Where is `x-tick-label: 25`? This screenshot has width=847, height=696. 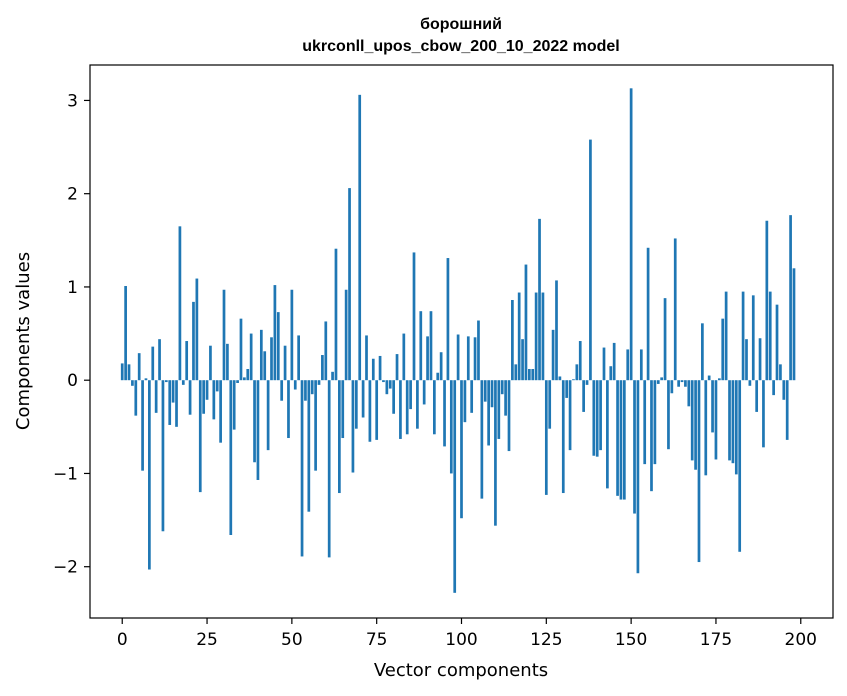
x-tick-label: 25 is located at coordinates (207, 640).